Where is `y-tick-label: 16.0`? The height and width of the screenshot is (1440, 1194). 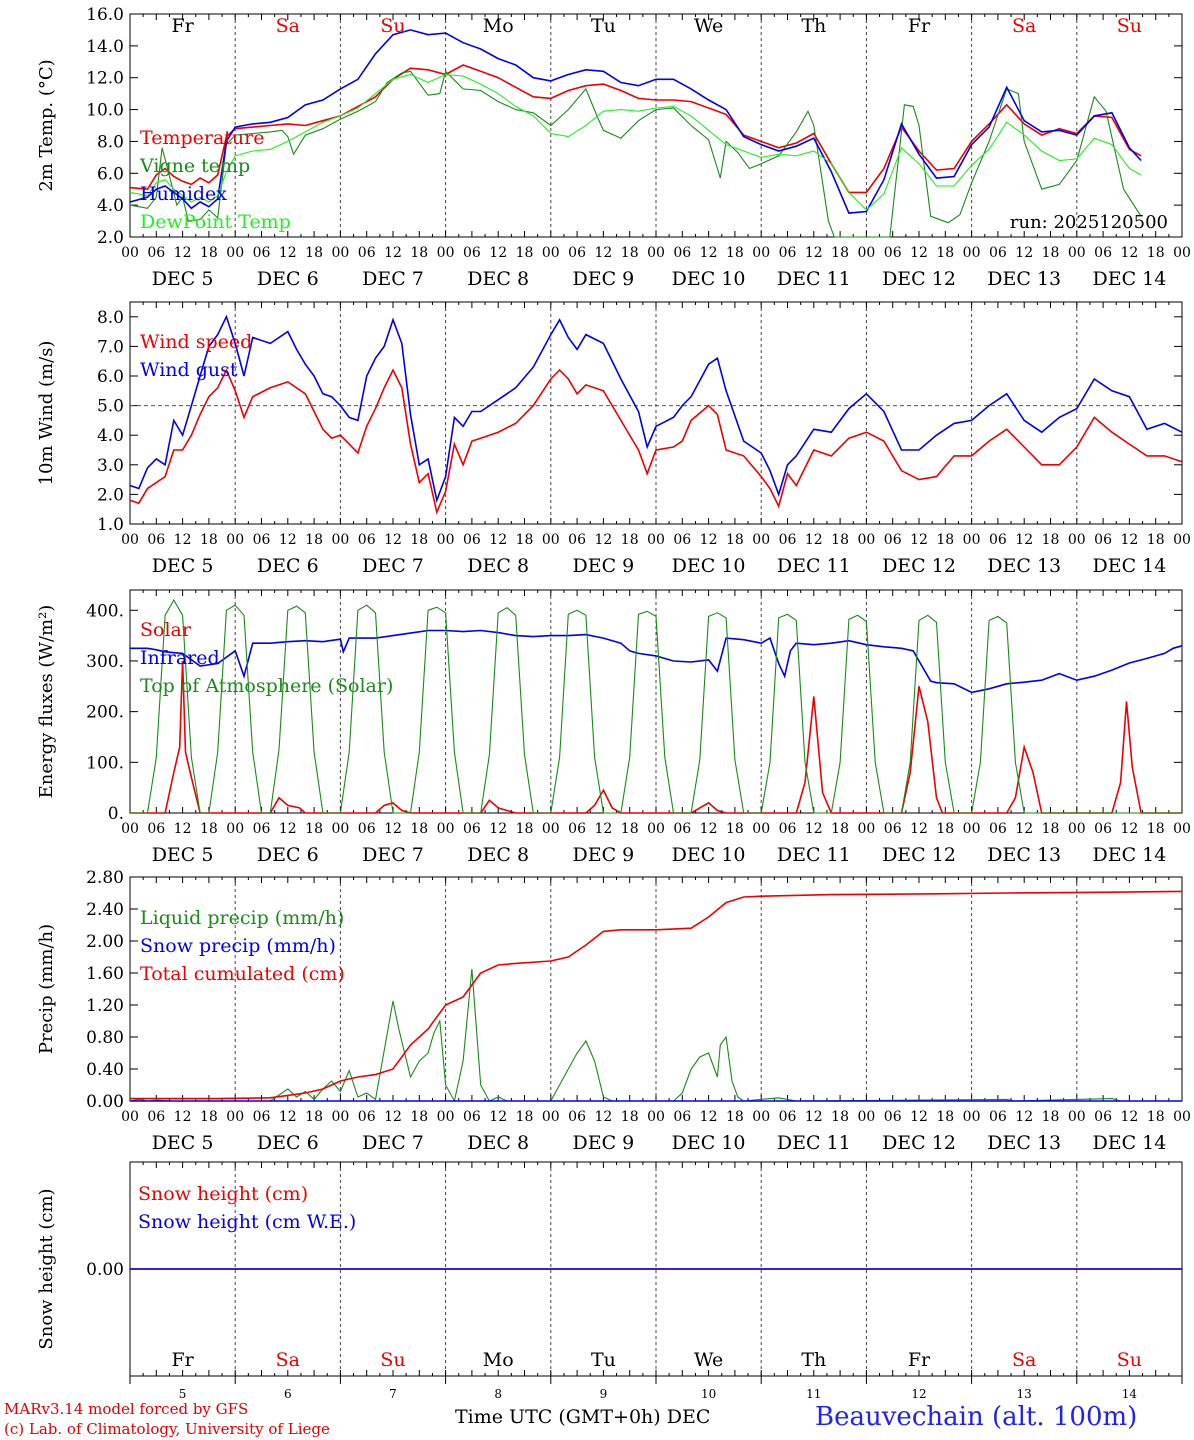
y-tick-label: 16.0 is located at coordinates (105, 15).